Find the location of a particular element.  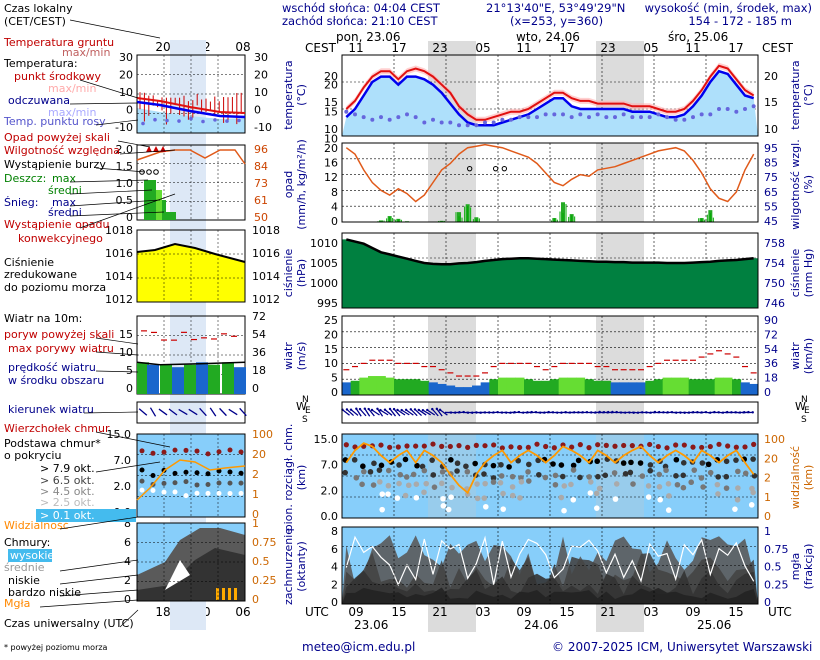

legend-cloud-base is located at coordinates (197, 485).